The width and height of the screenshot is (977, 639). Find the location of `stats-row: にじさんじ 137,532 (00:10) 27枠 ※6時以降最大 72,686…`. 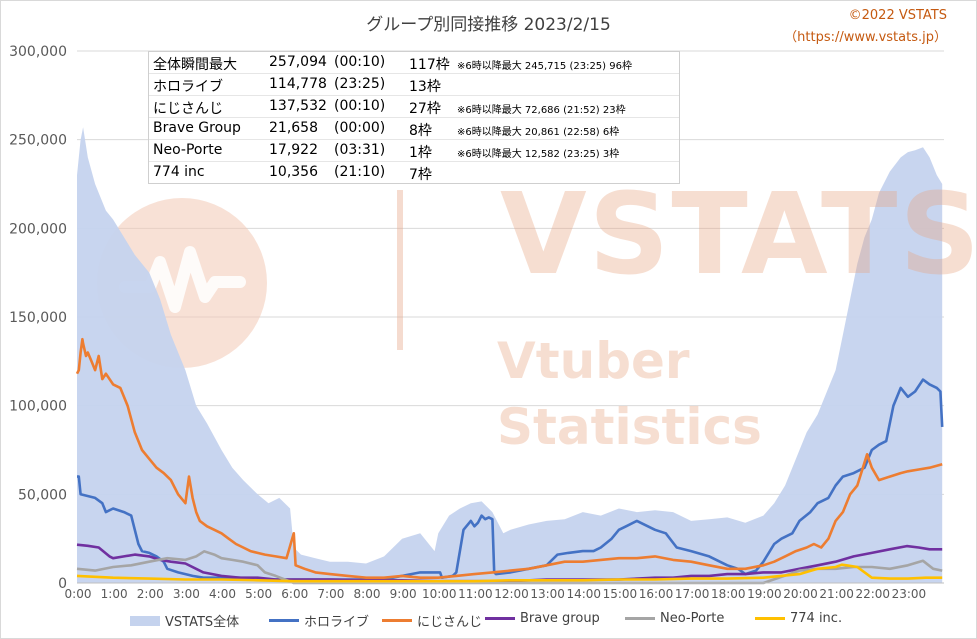

stats-row: にじさんじ 137,532 (00:10) 27枠 ※6時以降最大 72,686… is located at coordinates (414, 107).